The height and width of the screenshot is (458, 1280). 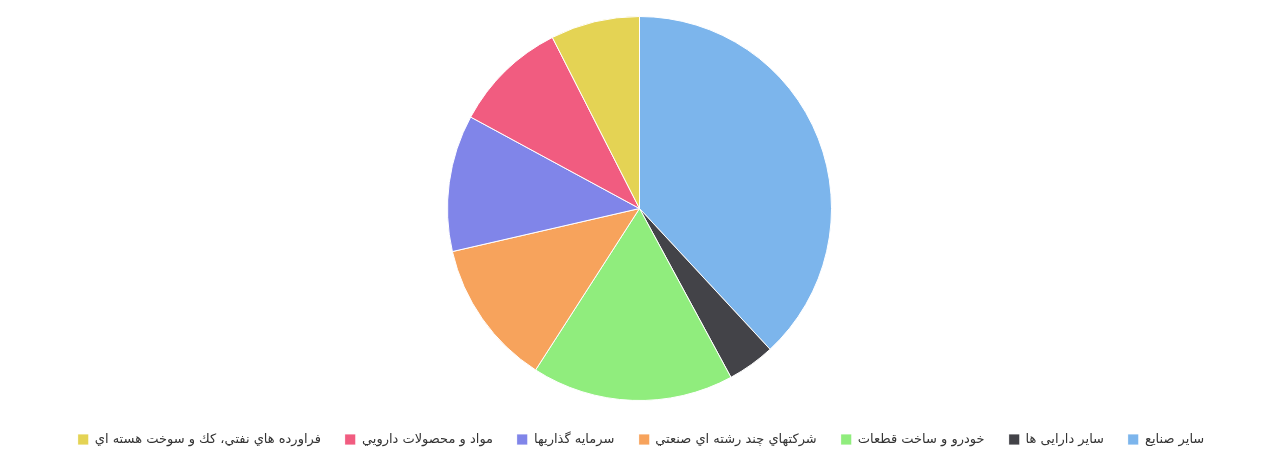 What do you see at coordinates (1175, 438) in the screenshot?
I see `legend-label: سایر صنایع` at bounding box center [1175, 438].